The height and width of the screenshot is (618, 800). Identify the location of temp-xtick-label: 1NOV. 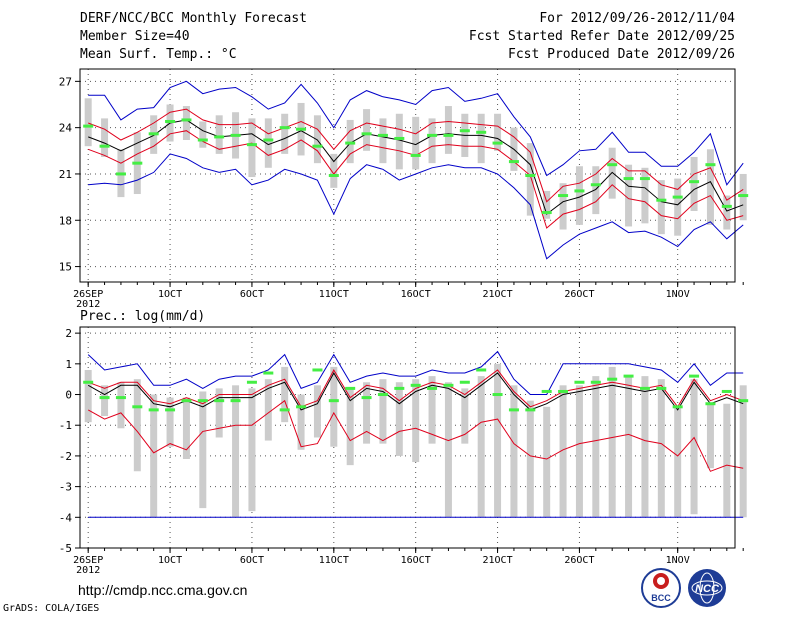
(678, 294).